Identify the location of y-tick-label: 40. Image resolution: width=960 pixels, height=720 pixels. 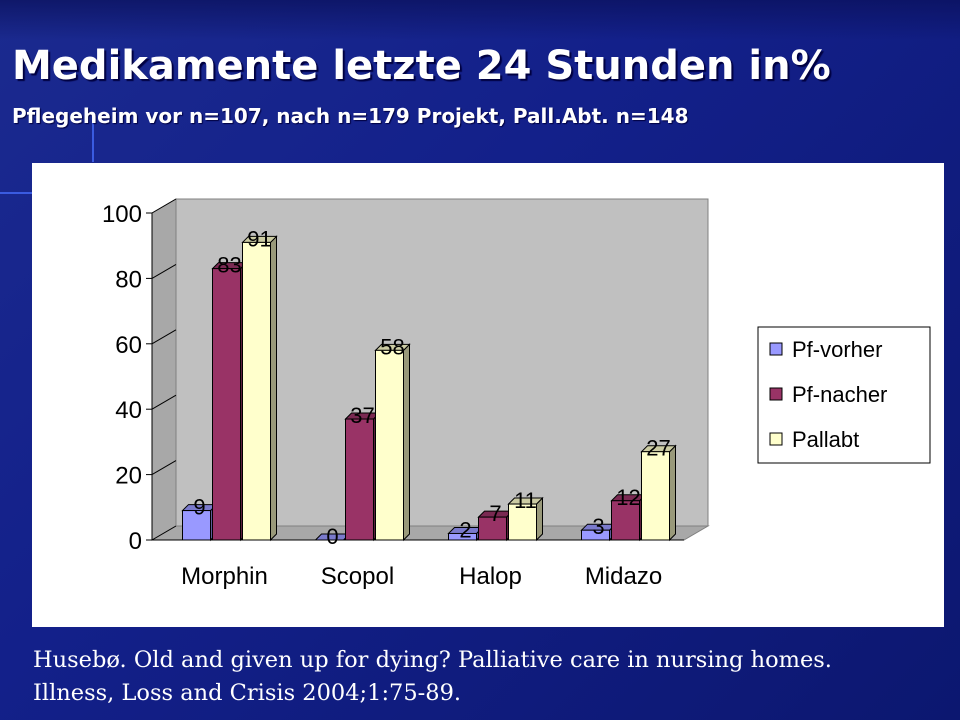
(128, 410).